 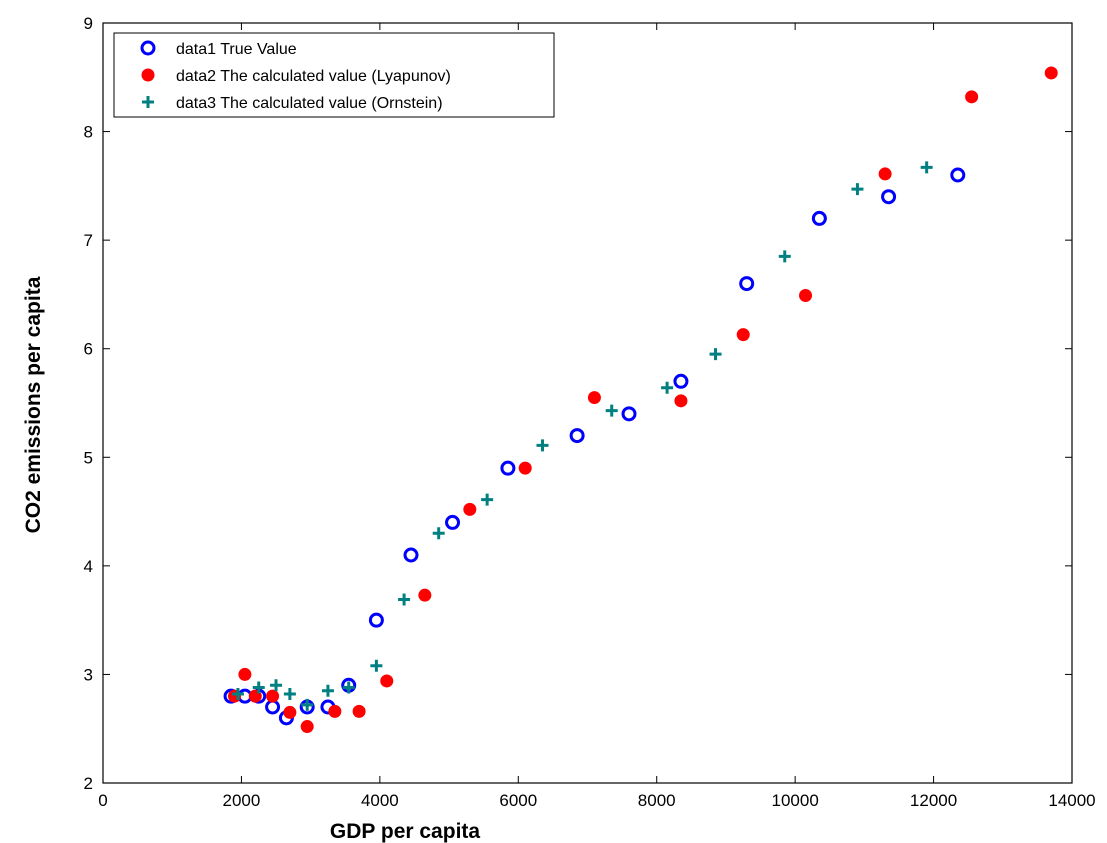 What do you see at coordinates (309, 103) in the screenshot?
I see `legend-label-3: data3 The calculated value (Ornstein)` at bounding box center [309, 103].